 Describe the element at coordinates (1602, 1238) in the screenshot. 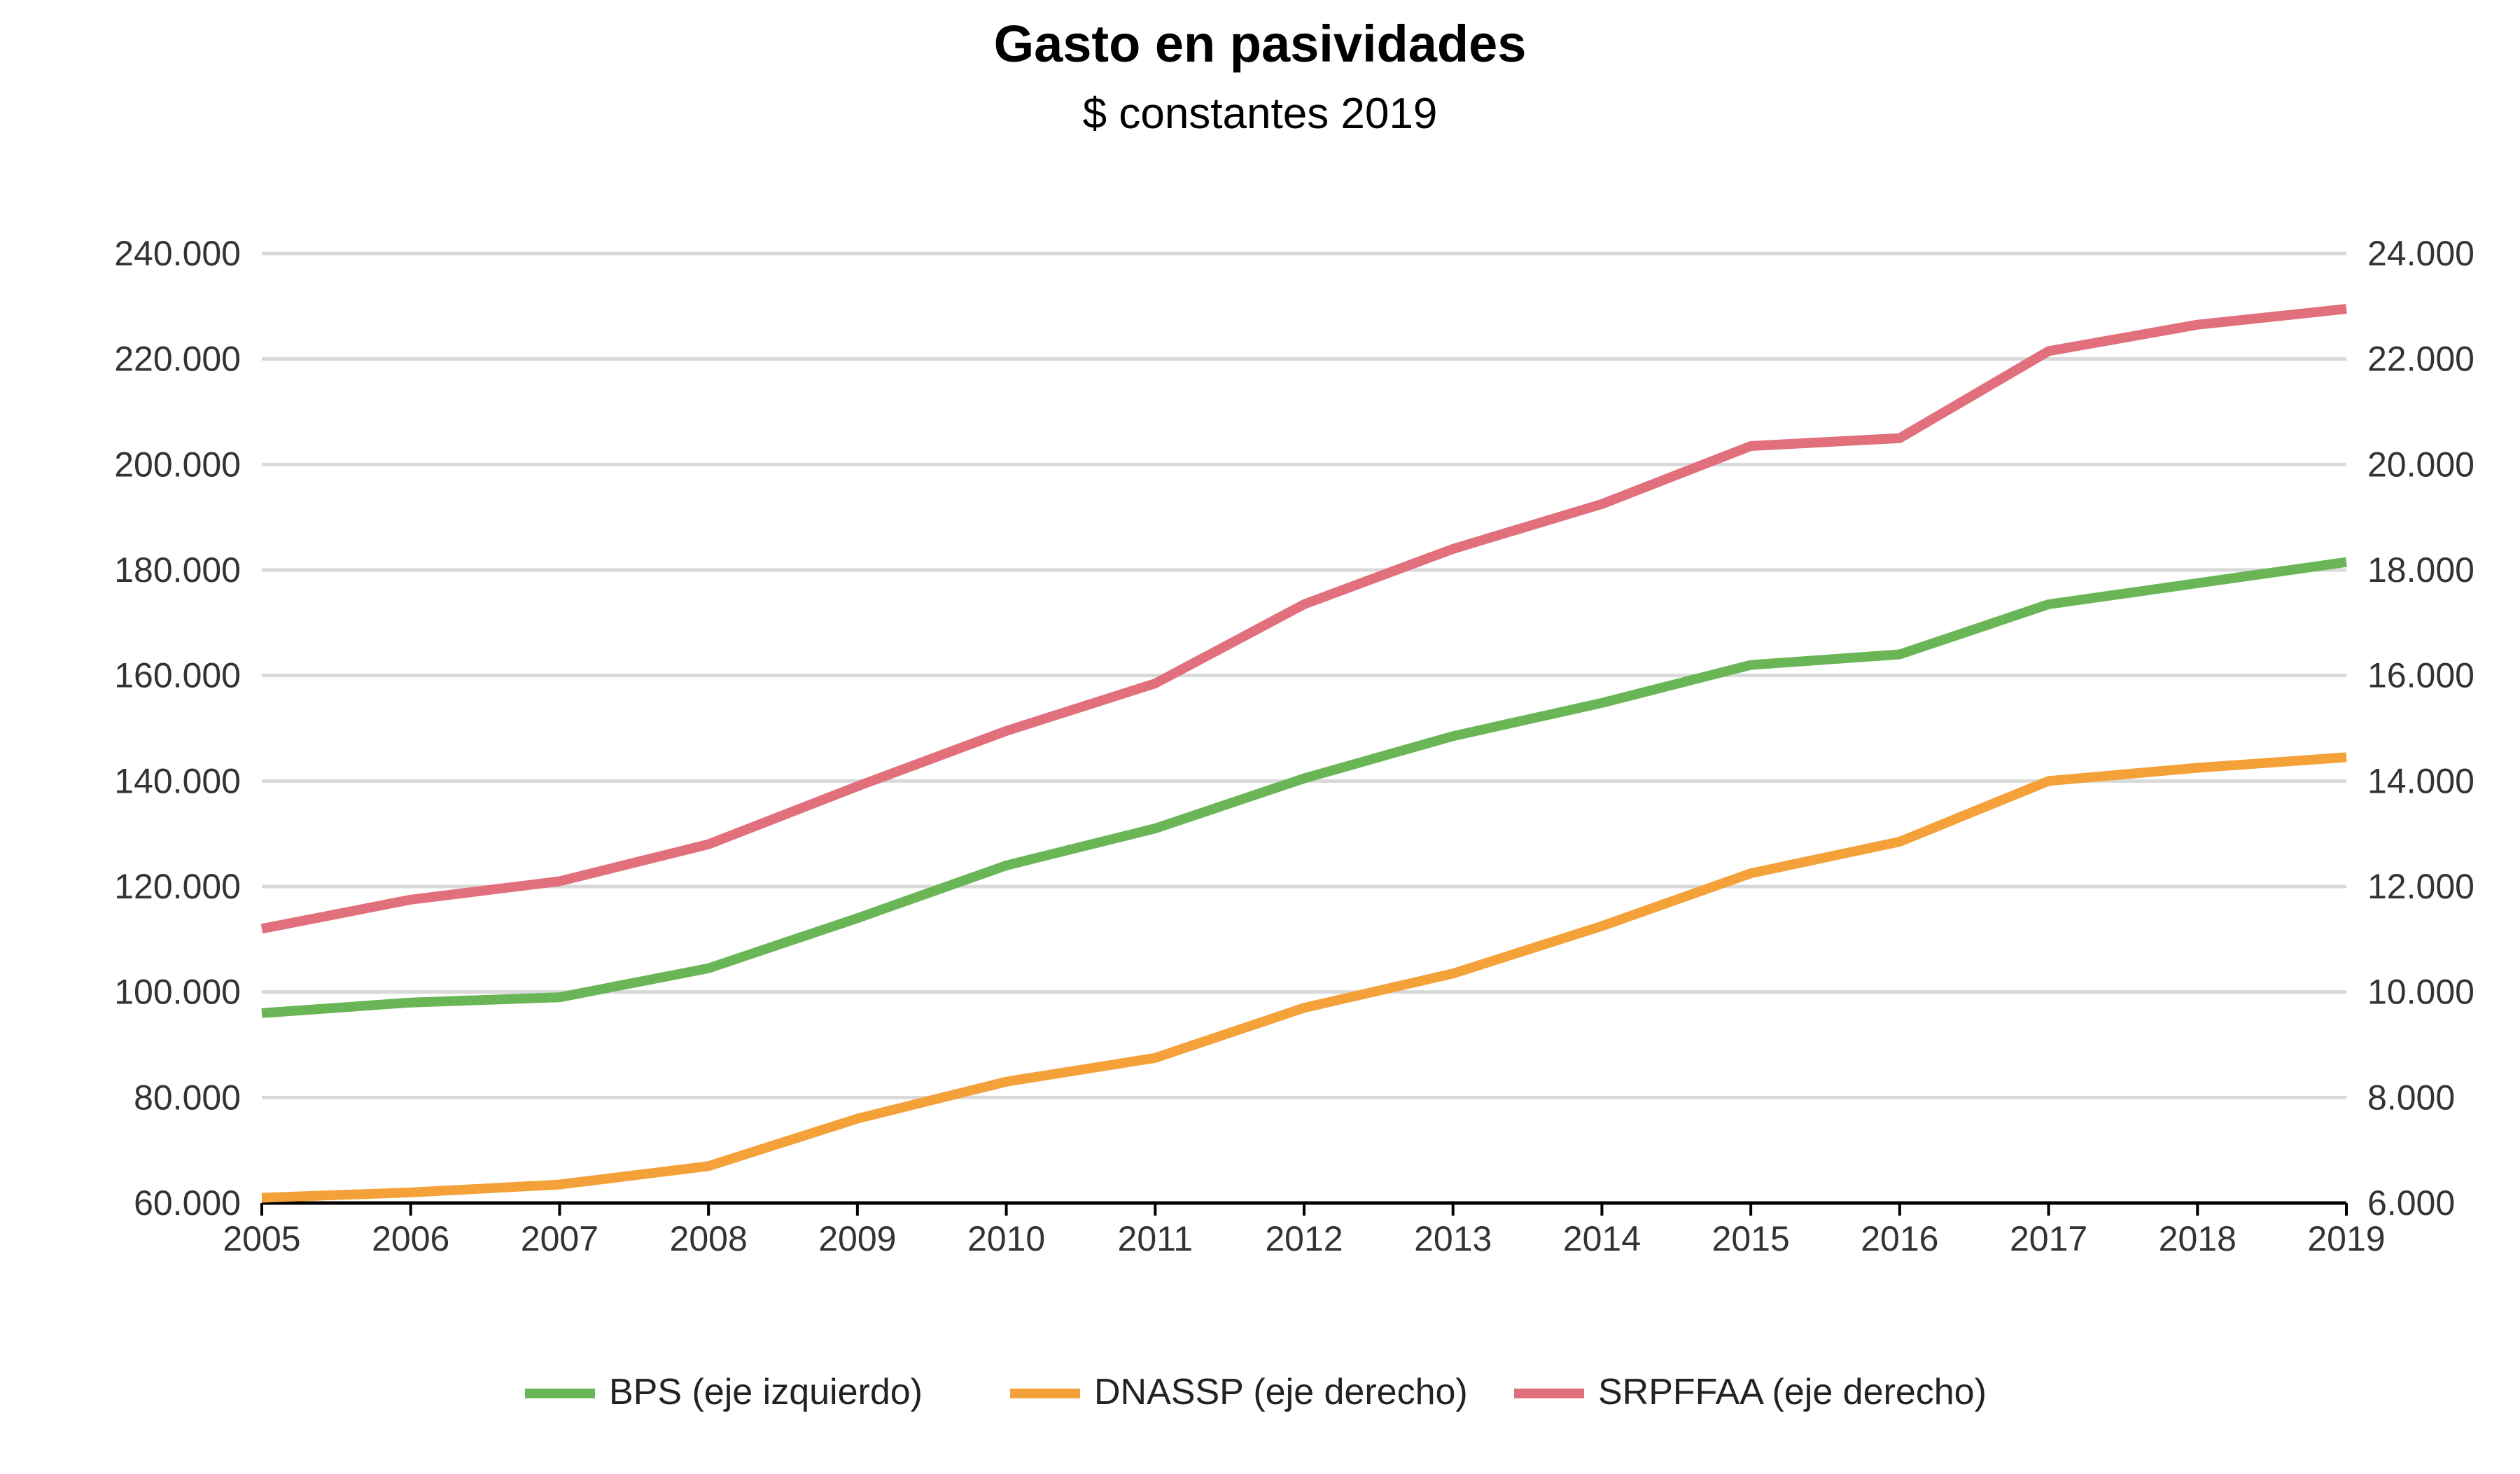

I see `x-tick-label: 2014` at that location.